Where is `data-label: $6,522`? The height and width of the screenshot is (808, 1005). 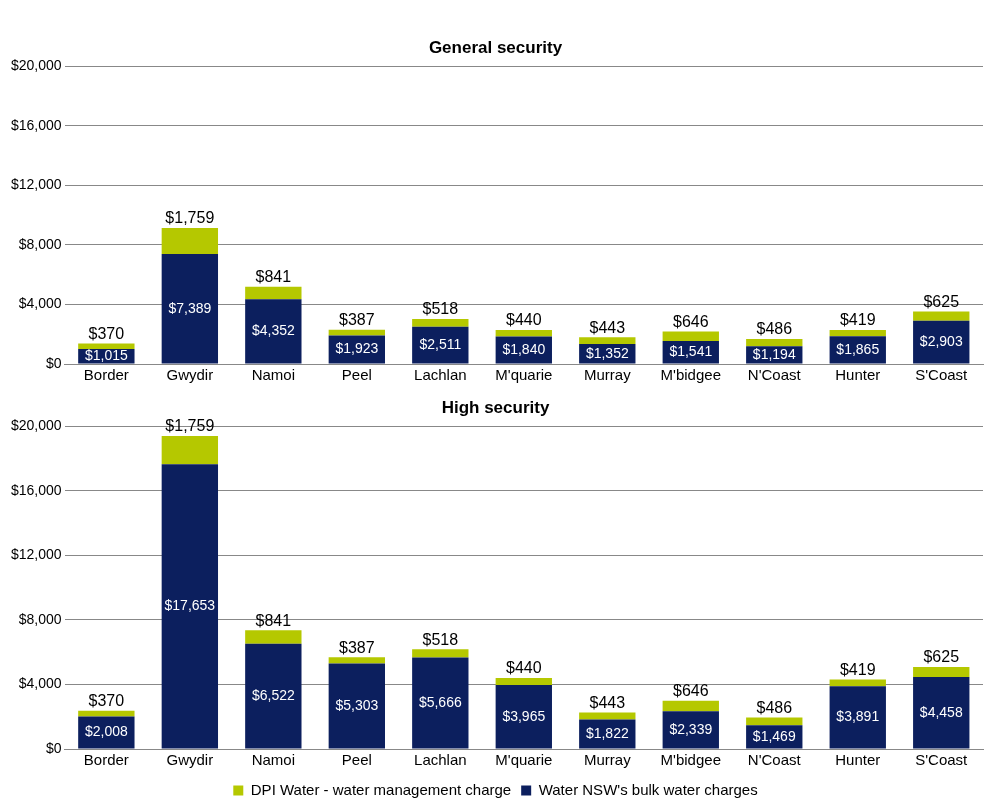 data-label: $6,522 is located at coordinates (273, 695).